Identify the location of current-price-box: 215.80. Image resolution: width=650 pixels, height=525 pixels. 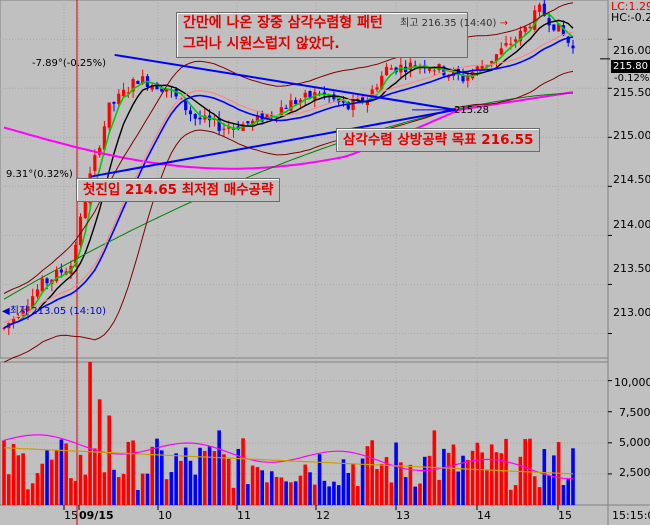
(630, 66).